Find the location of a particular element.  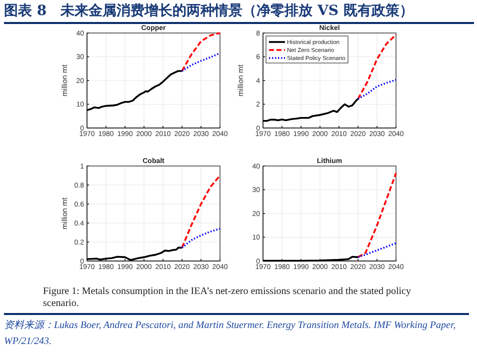

text: 资料来源：Lukas Boer, Andrea Pescatori, and Martin Stuermer. Energy Transition Metals. IMF Working Paper, WP/21/243. is located at coordinates (236, 331).